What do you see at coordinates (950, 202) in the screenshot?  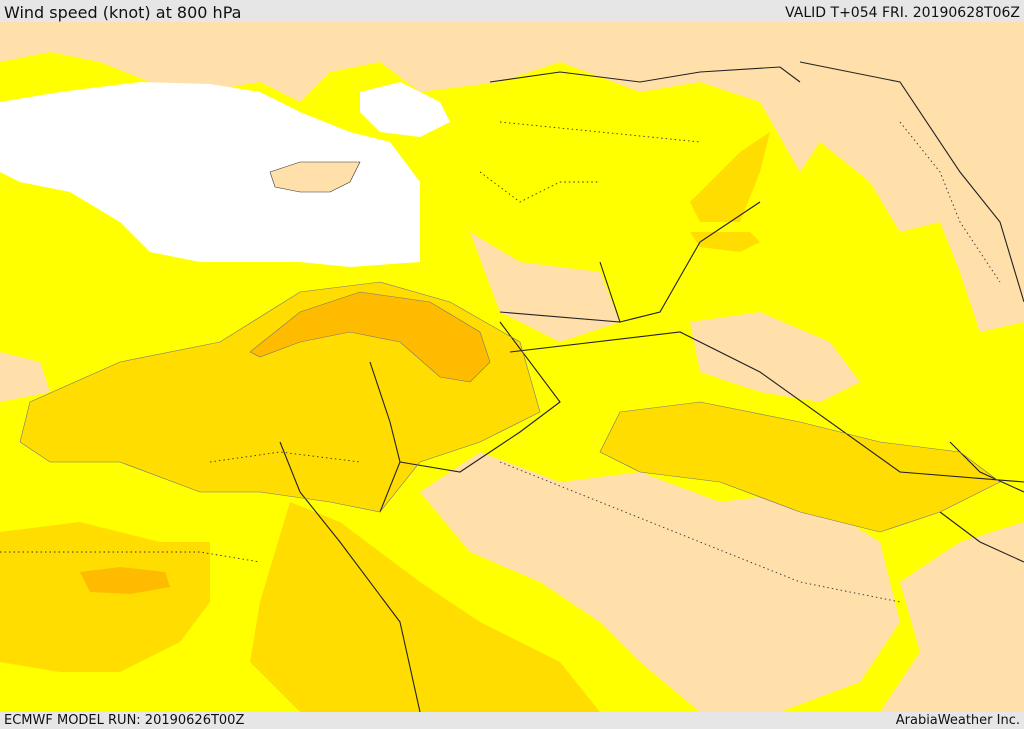 I see `border-dotted-iran` at bounding box center [950, 202].